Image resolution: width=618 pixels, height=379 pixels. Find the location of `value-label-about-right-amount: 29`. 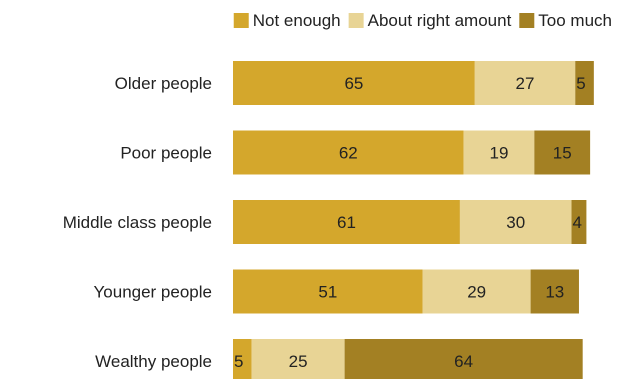

value-label-about-right-amount: 29 is located at coordinates (476, 292).